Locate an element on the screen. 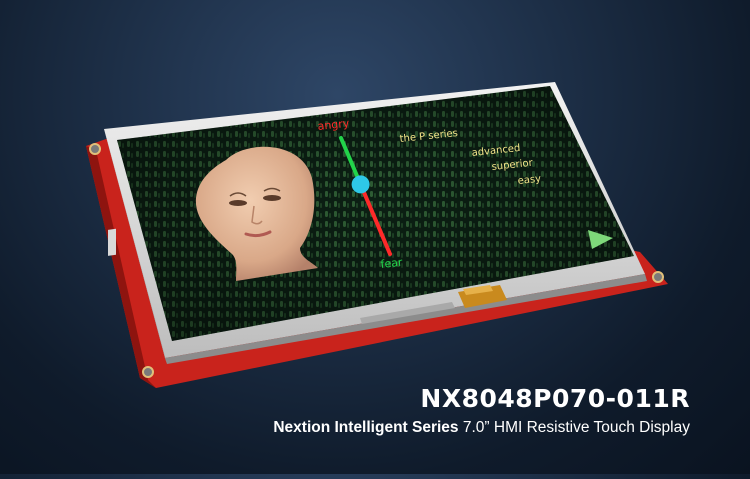 The height and width of the screenshot is (479, 750). feature-line: easy is located at coordinates (529, 180).